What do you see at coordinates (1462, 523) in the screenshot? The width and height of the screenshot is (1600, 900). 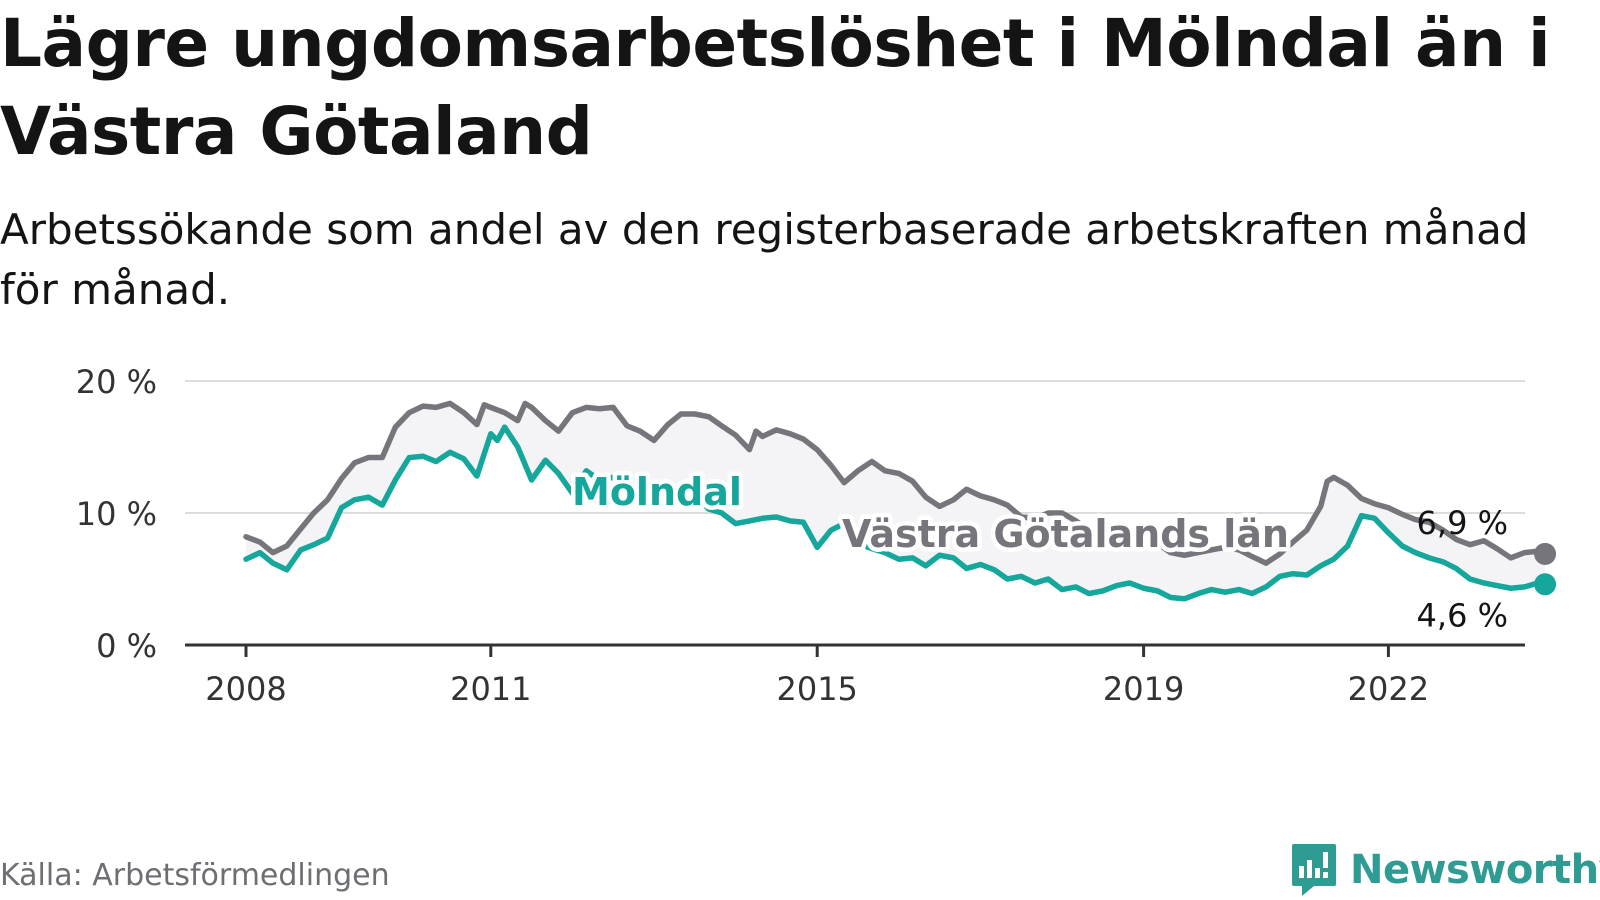 I see `end-label-vastra-gotaland: 6,9 %` at bounding box center [1462, 523].